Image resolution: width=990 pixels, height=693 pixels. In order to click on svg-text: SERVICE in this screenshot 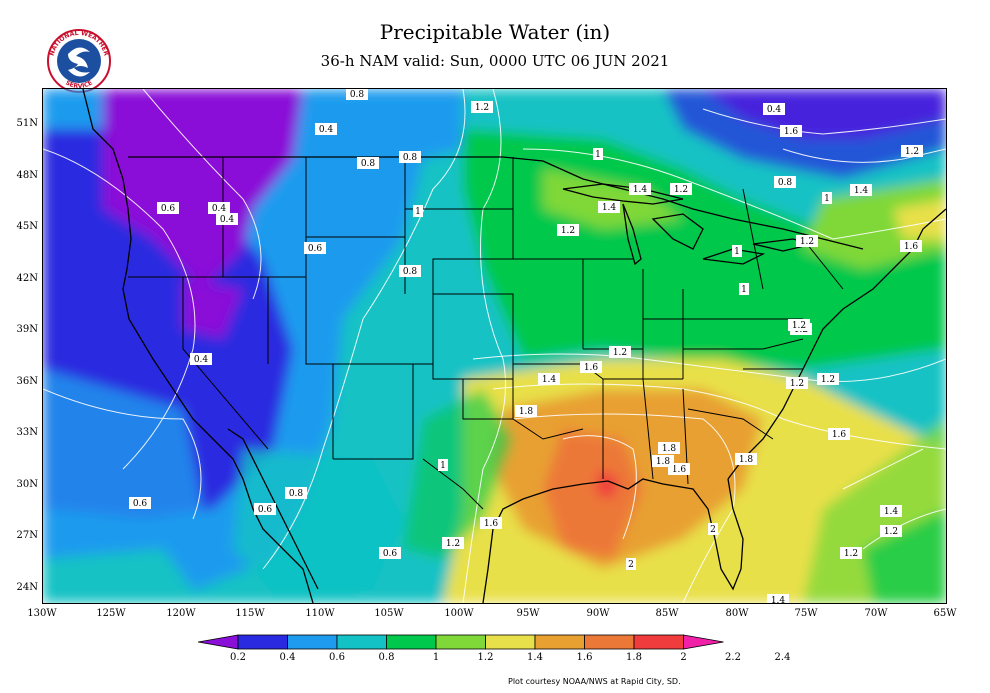, I will do `click(79, 84)`.